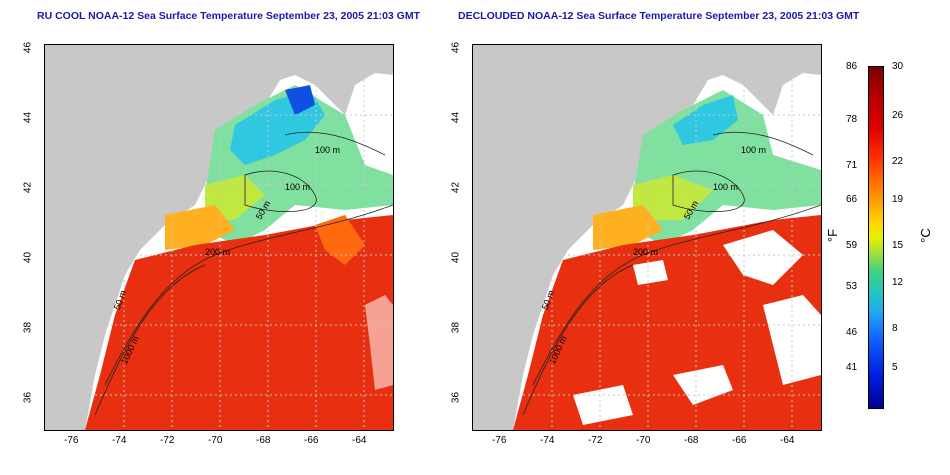 The height and width of the screenshot is (475, 950). Describe the element at coordinates (852, 367) in the screenshot. I see `f-label: 41` at that location.